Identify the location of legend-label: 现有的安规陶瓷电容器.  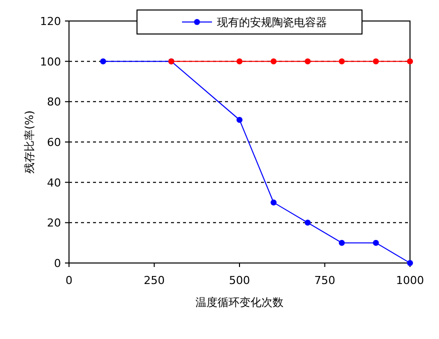
(272, 22).